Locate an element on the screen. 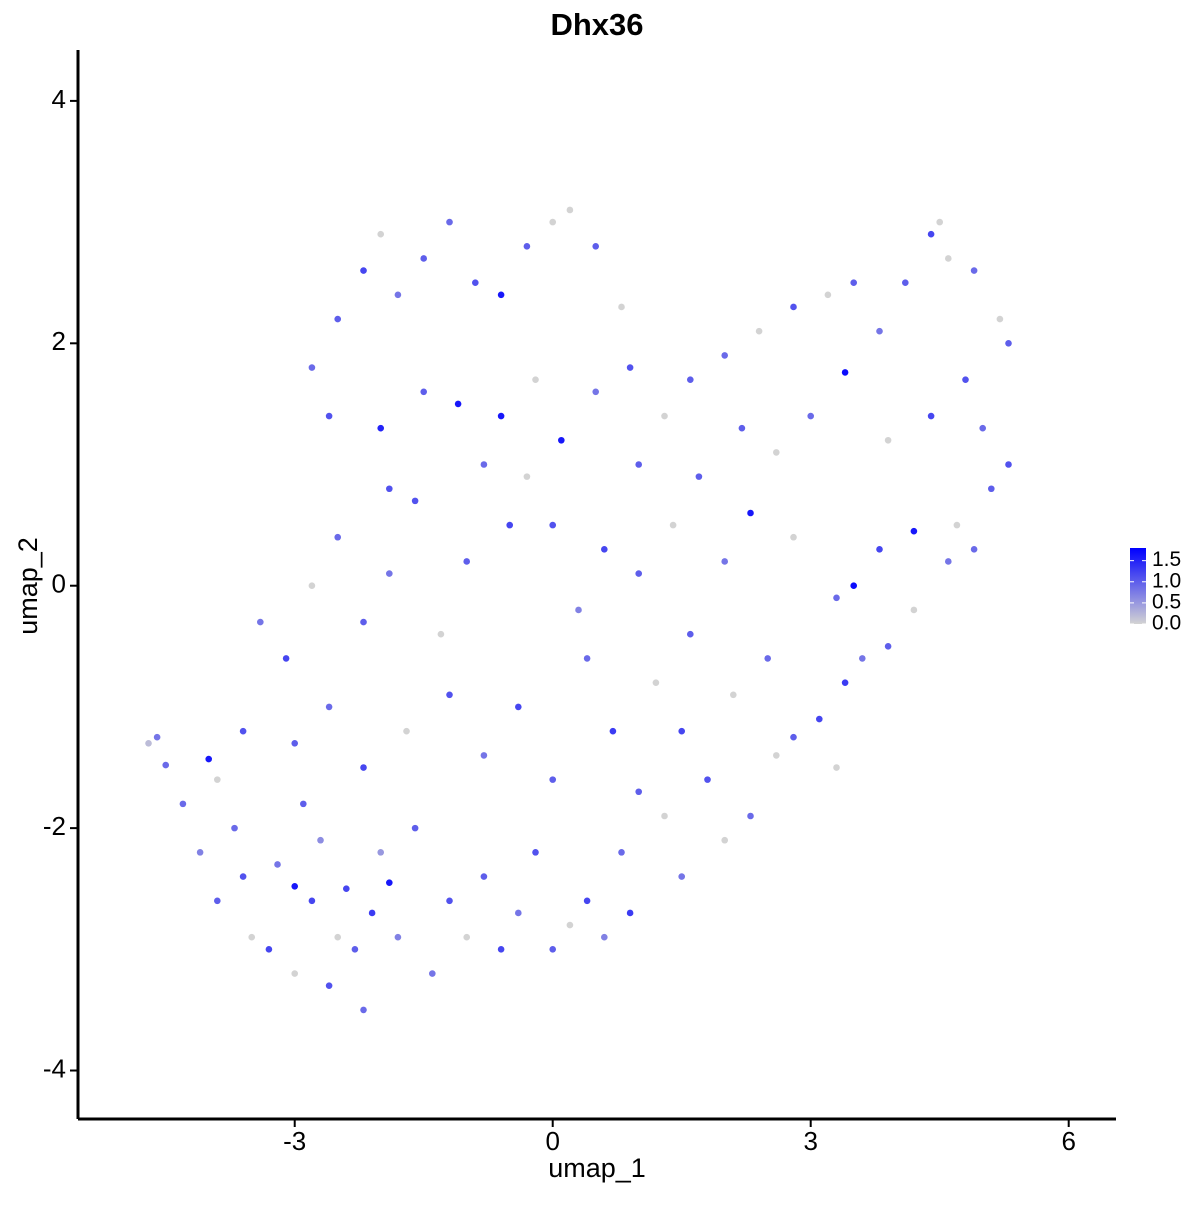  x-tick-label: -3 is located at coordinates (294, 1141).